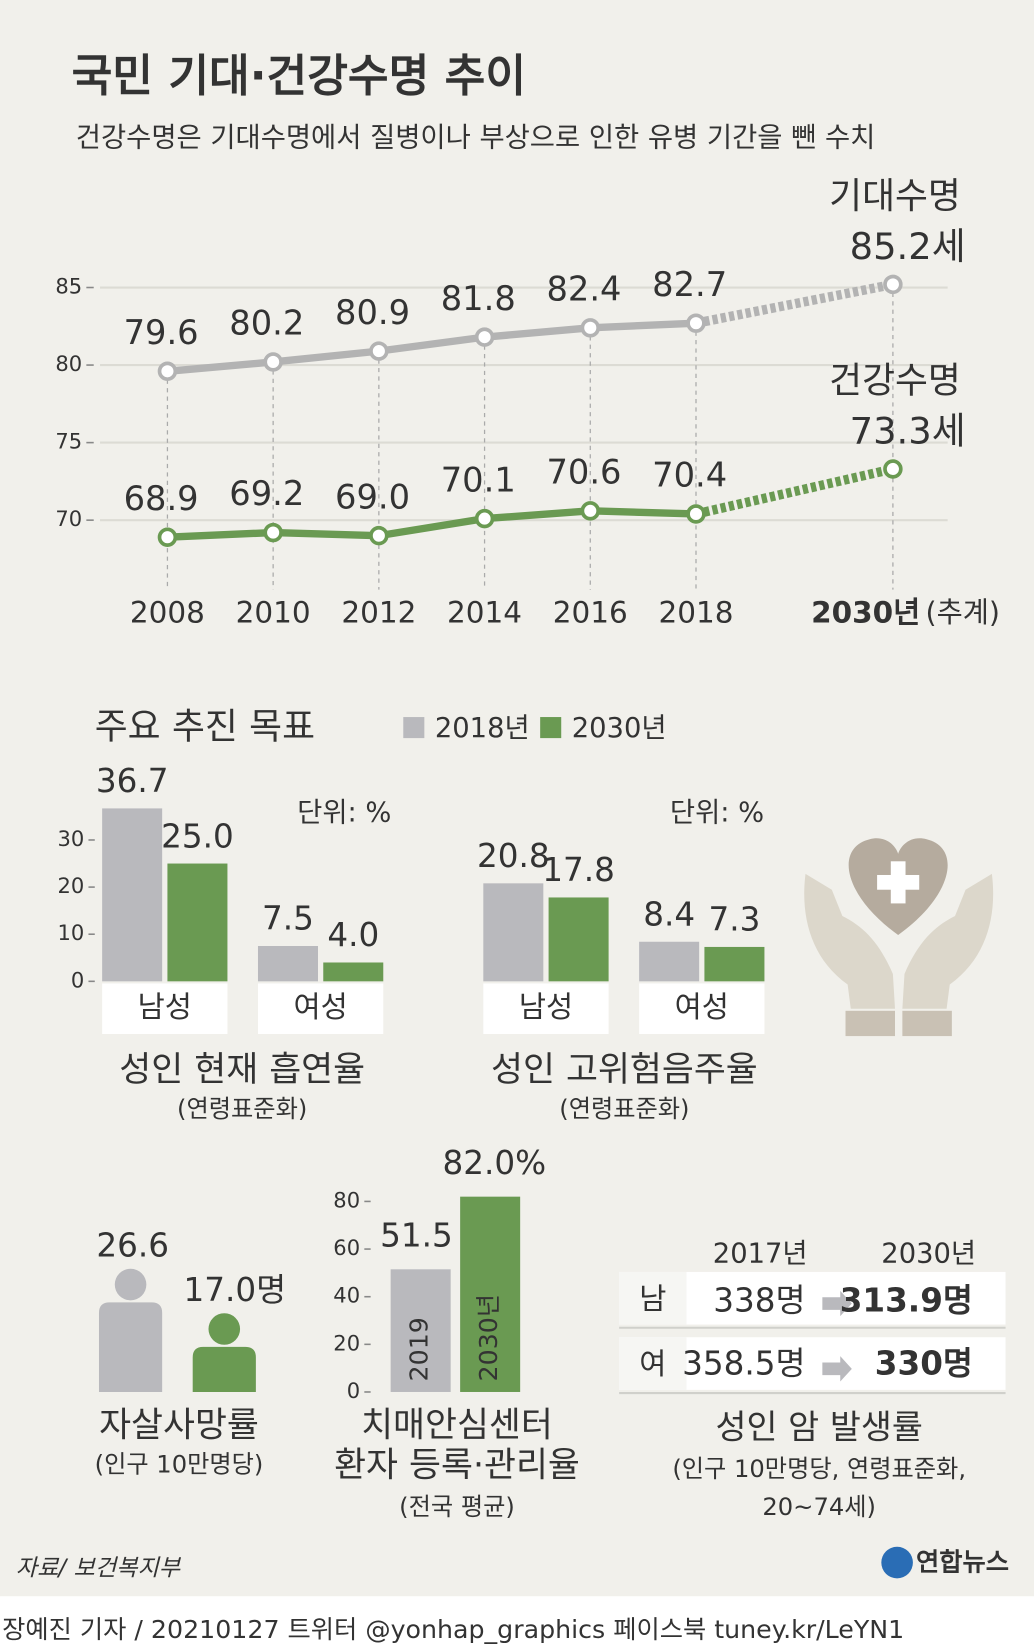 The width and height of the screenshot is (1034, 1651). I want to click on table-column: 2030년, so click(928, 1254).